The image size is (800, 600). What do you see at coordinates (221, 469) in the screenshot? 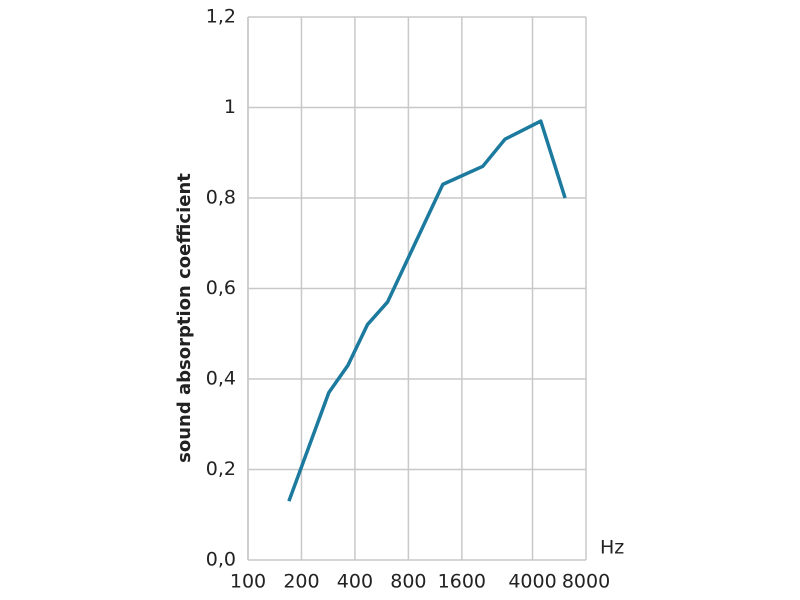
I see `y-tick-label: 0,2` at bounding box center [221, 469].